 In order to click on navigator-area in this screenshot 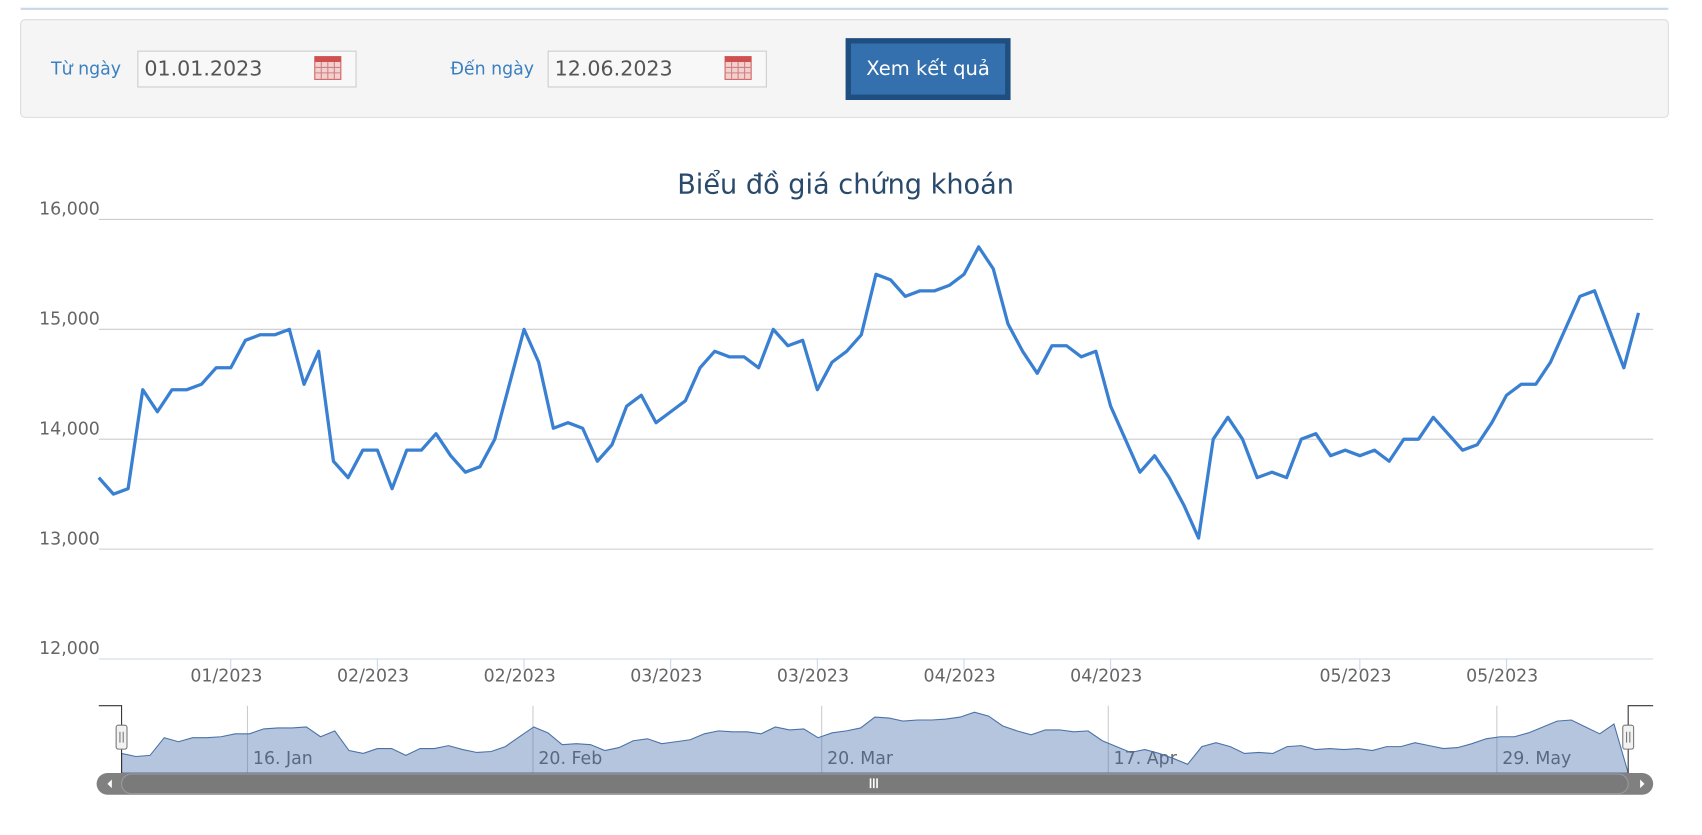, I will do `click(875, 742)`.